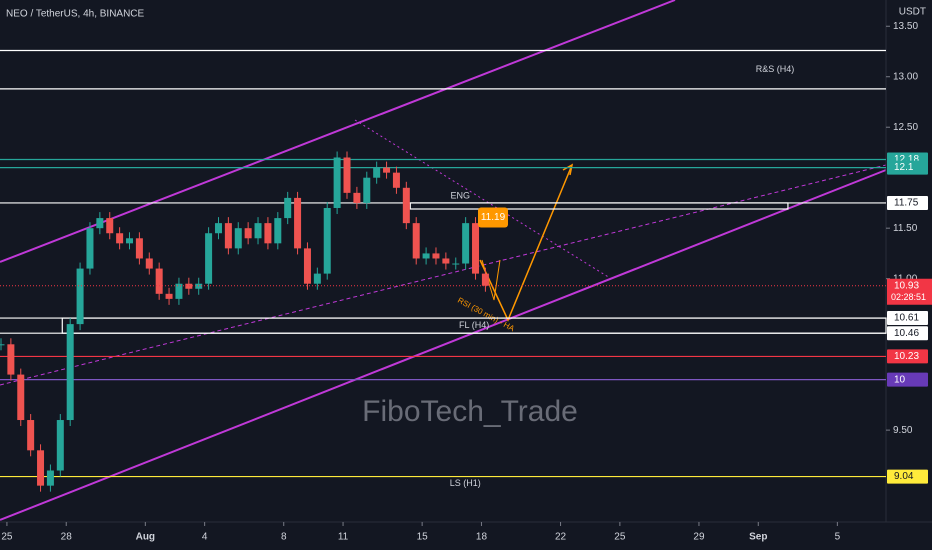  I want to click on zone-label: FL (H4), so click(474, 325).